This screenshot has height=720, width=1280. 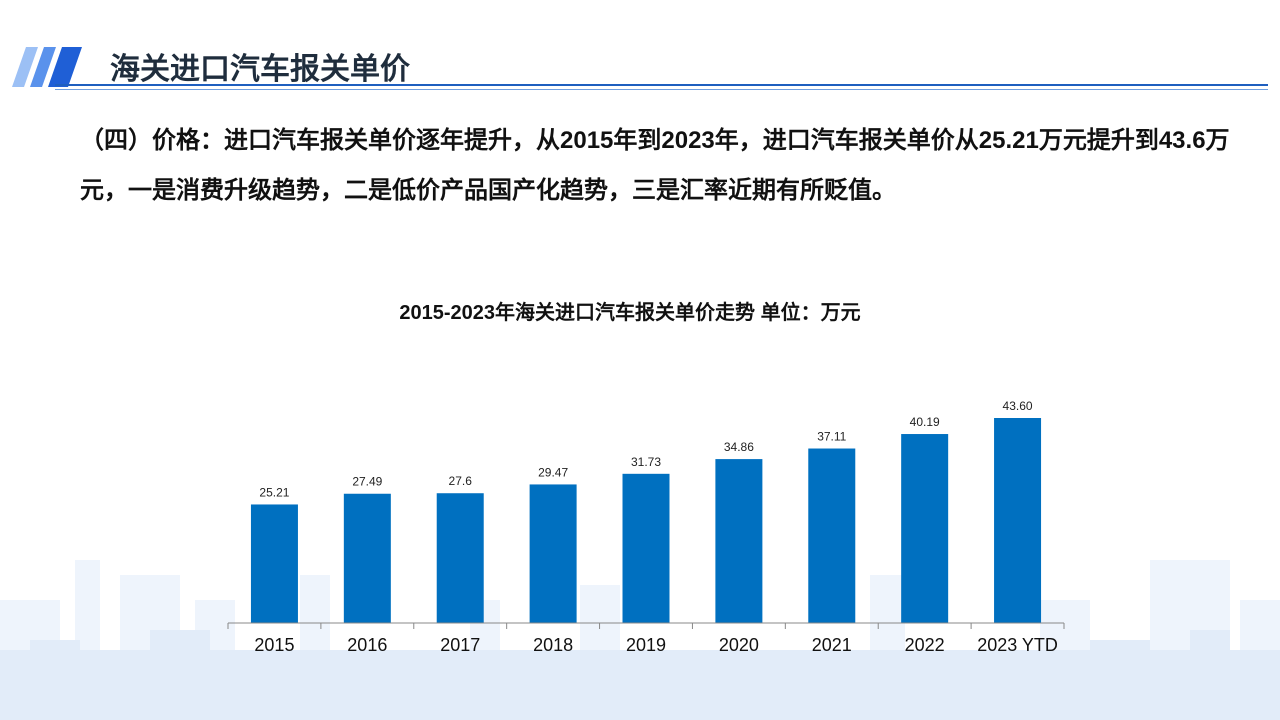 What do you see at coordinates (47, 67) in the screenshot?
I see `header-stripes-decoration` at bounding box center [47, 67].